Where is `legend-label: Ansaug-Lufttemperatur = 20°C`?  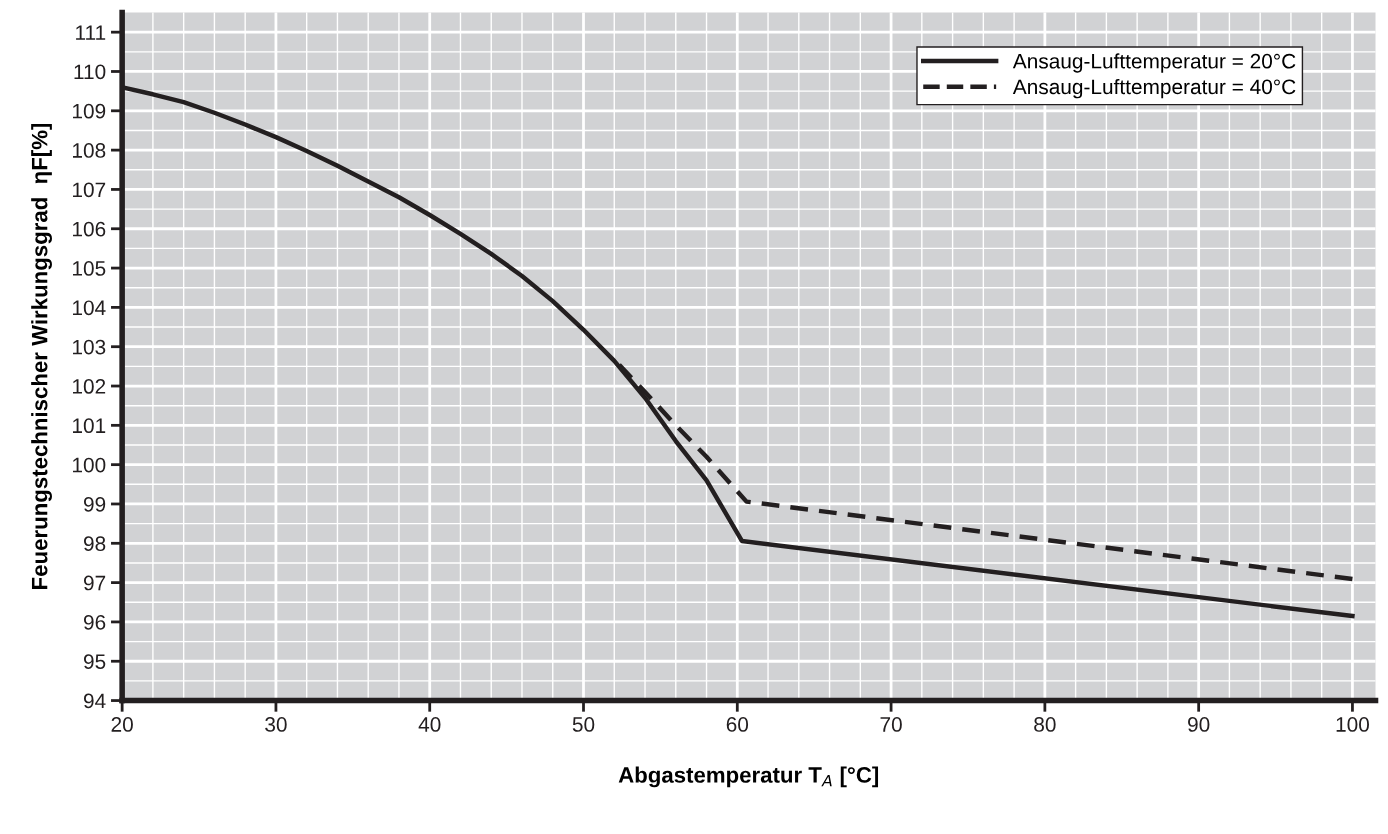 legend-label: Ansaug-Lufttemperatur = 20°C is located at coordinates (1154, 63).